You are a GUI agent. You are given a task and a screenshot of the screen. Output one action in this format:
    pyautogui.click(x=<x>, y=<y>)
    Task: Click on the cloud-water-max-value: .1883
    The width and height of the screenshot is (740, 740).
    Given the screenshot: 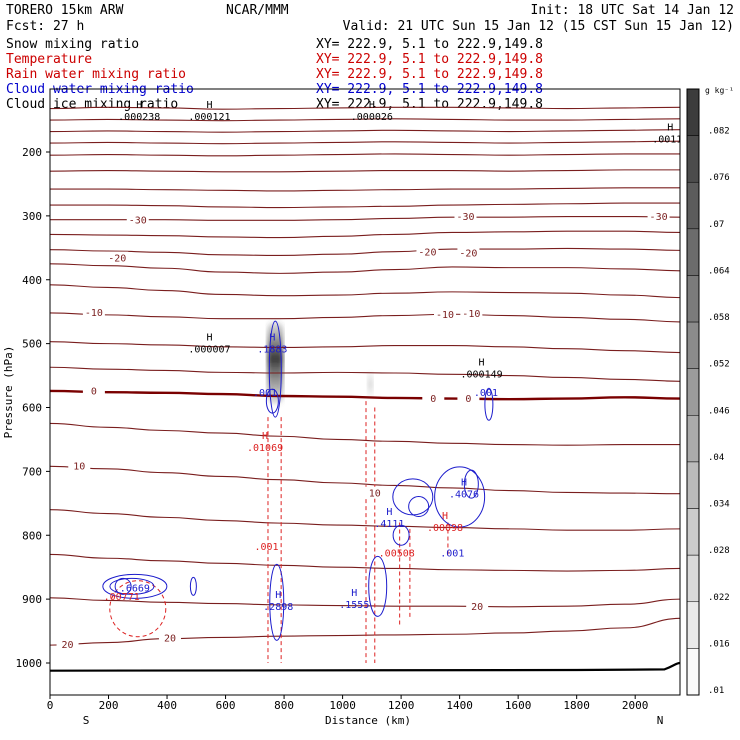 What is the action you would take?
    pyautogui.click(x=272, y=350)
    